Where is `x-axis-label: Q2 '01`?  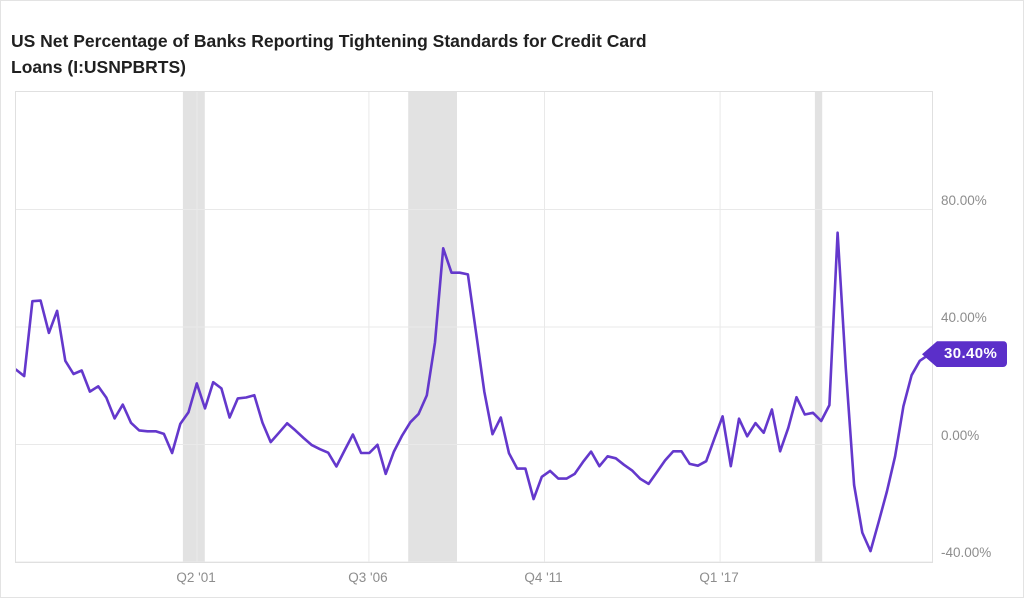 x-axis-label: Q2 '01 is located at coordinates (196, 577).